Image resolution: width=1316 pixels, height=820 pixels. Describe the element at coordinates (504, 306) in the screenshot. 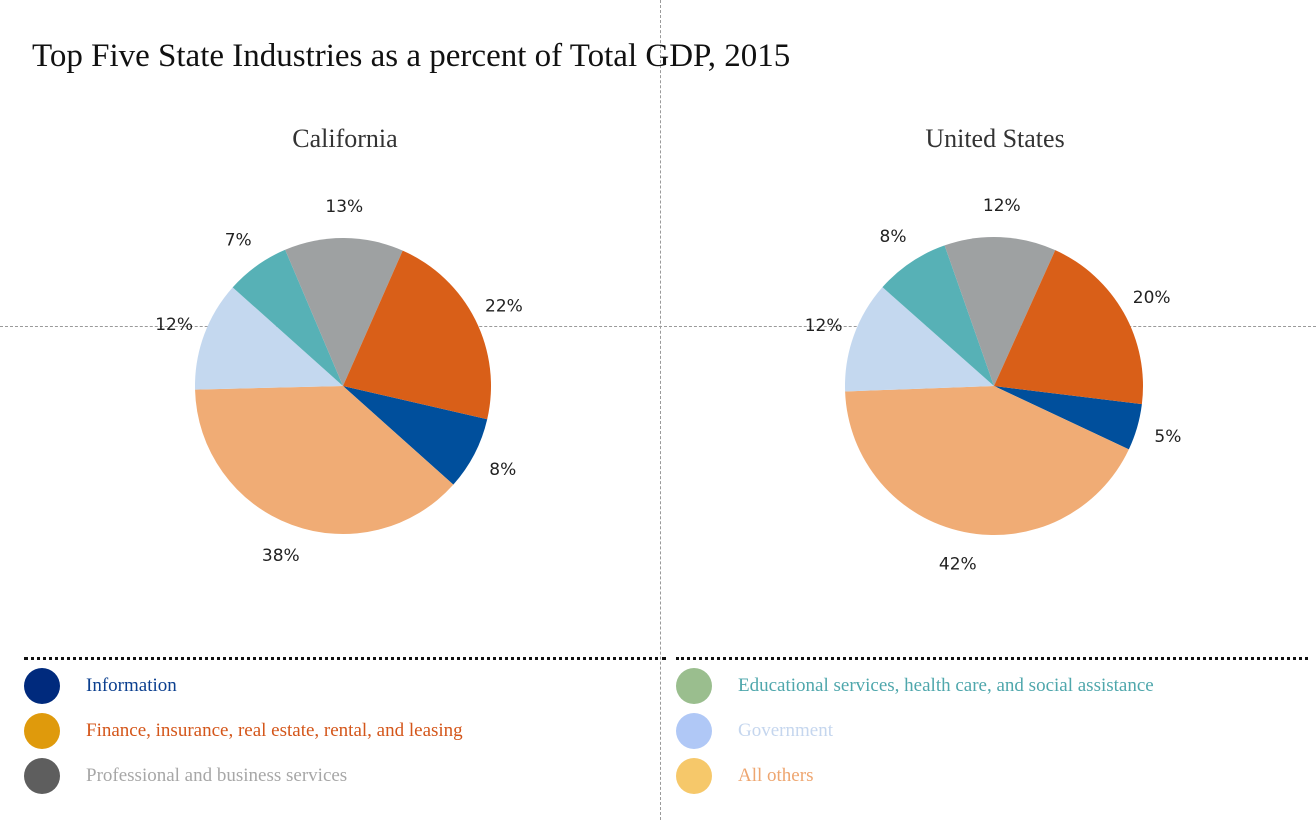

I see `pie-label-finance-insurance-real-estate-rental-and-leasing: 22%` at that location.